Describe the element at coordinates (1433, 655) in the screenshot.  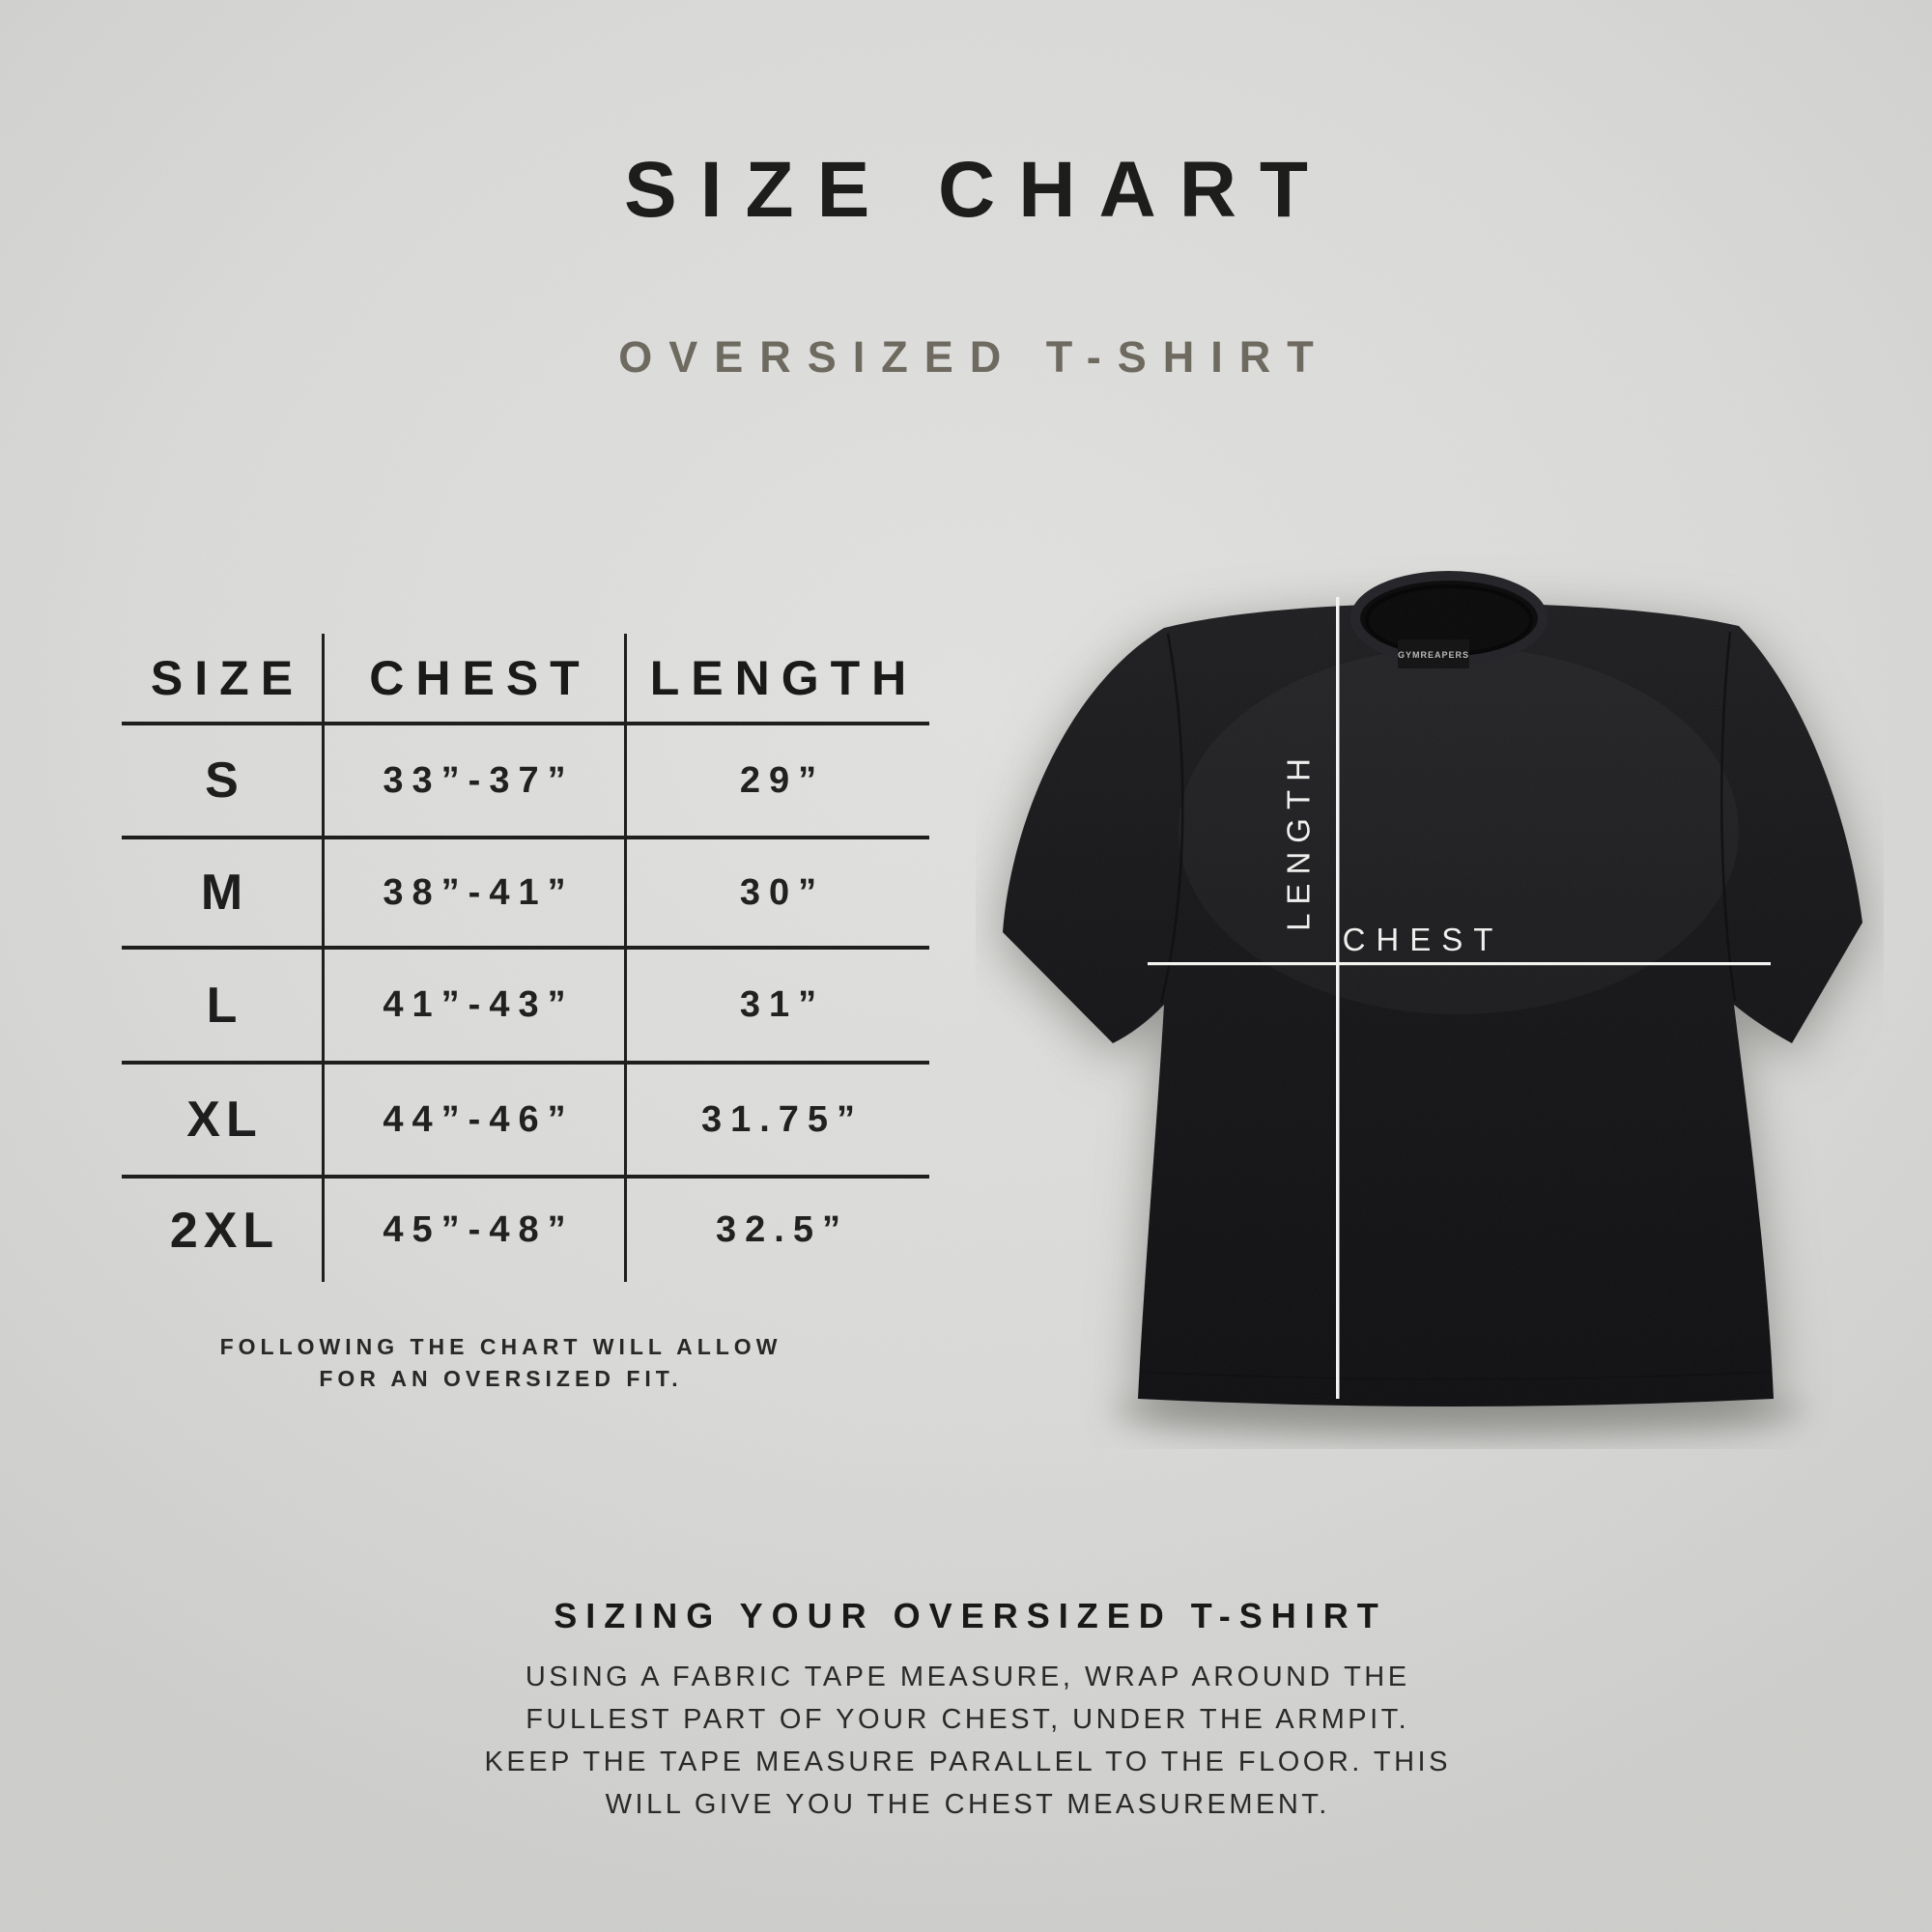
I see `collar-brand-text: GYMREAPERS` at that location.